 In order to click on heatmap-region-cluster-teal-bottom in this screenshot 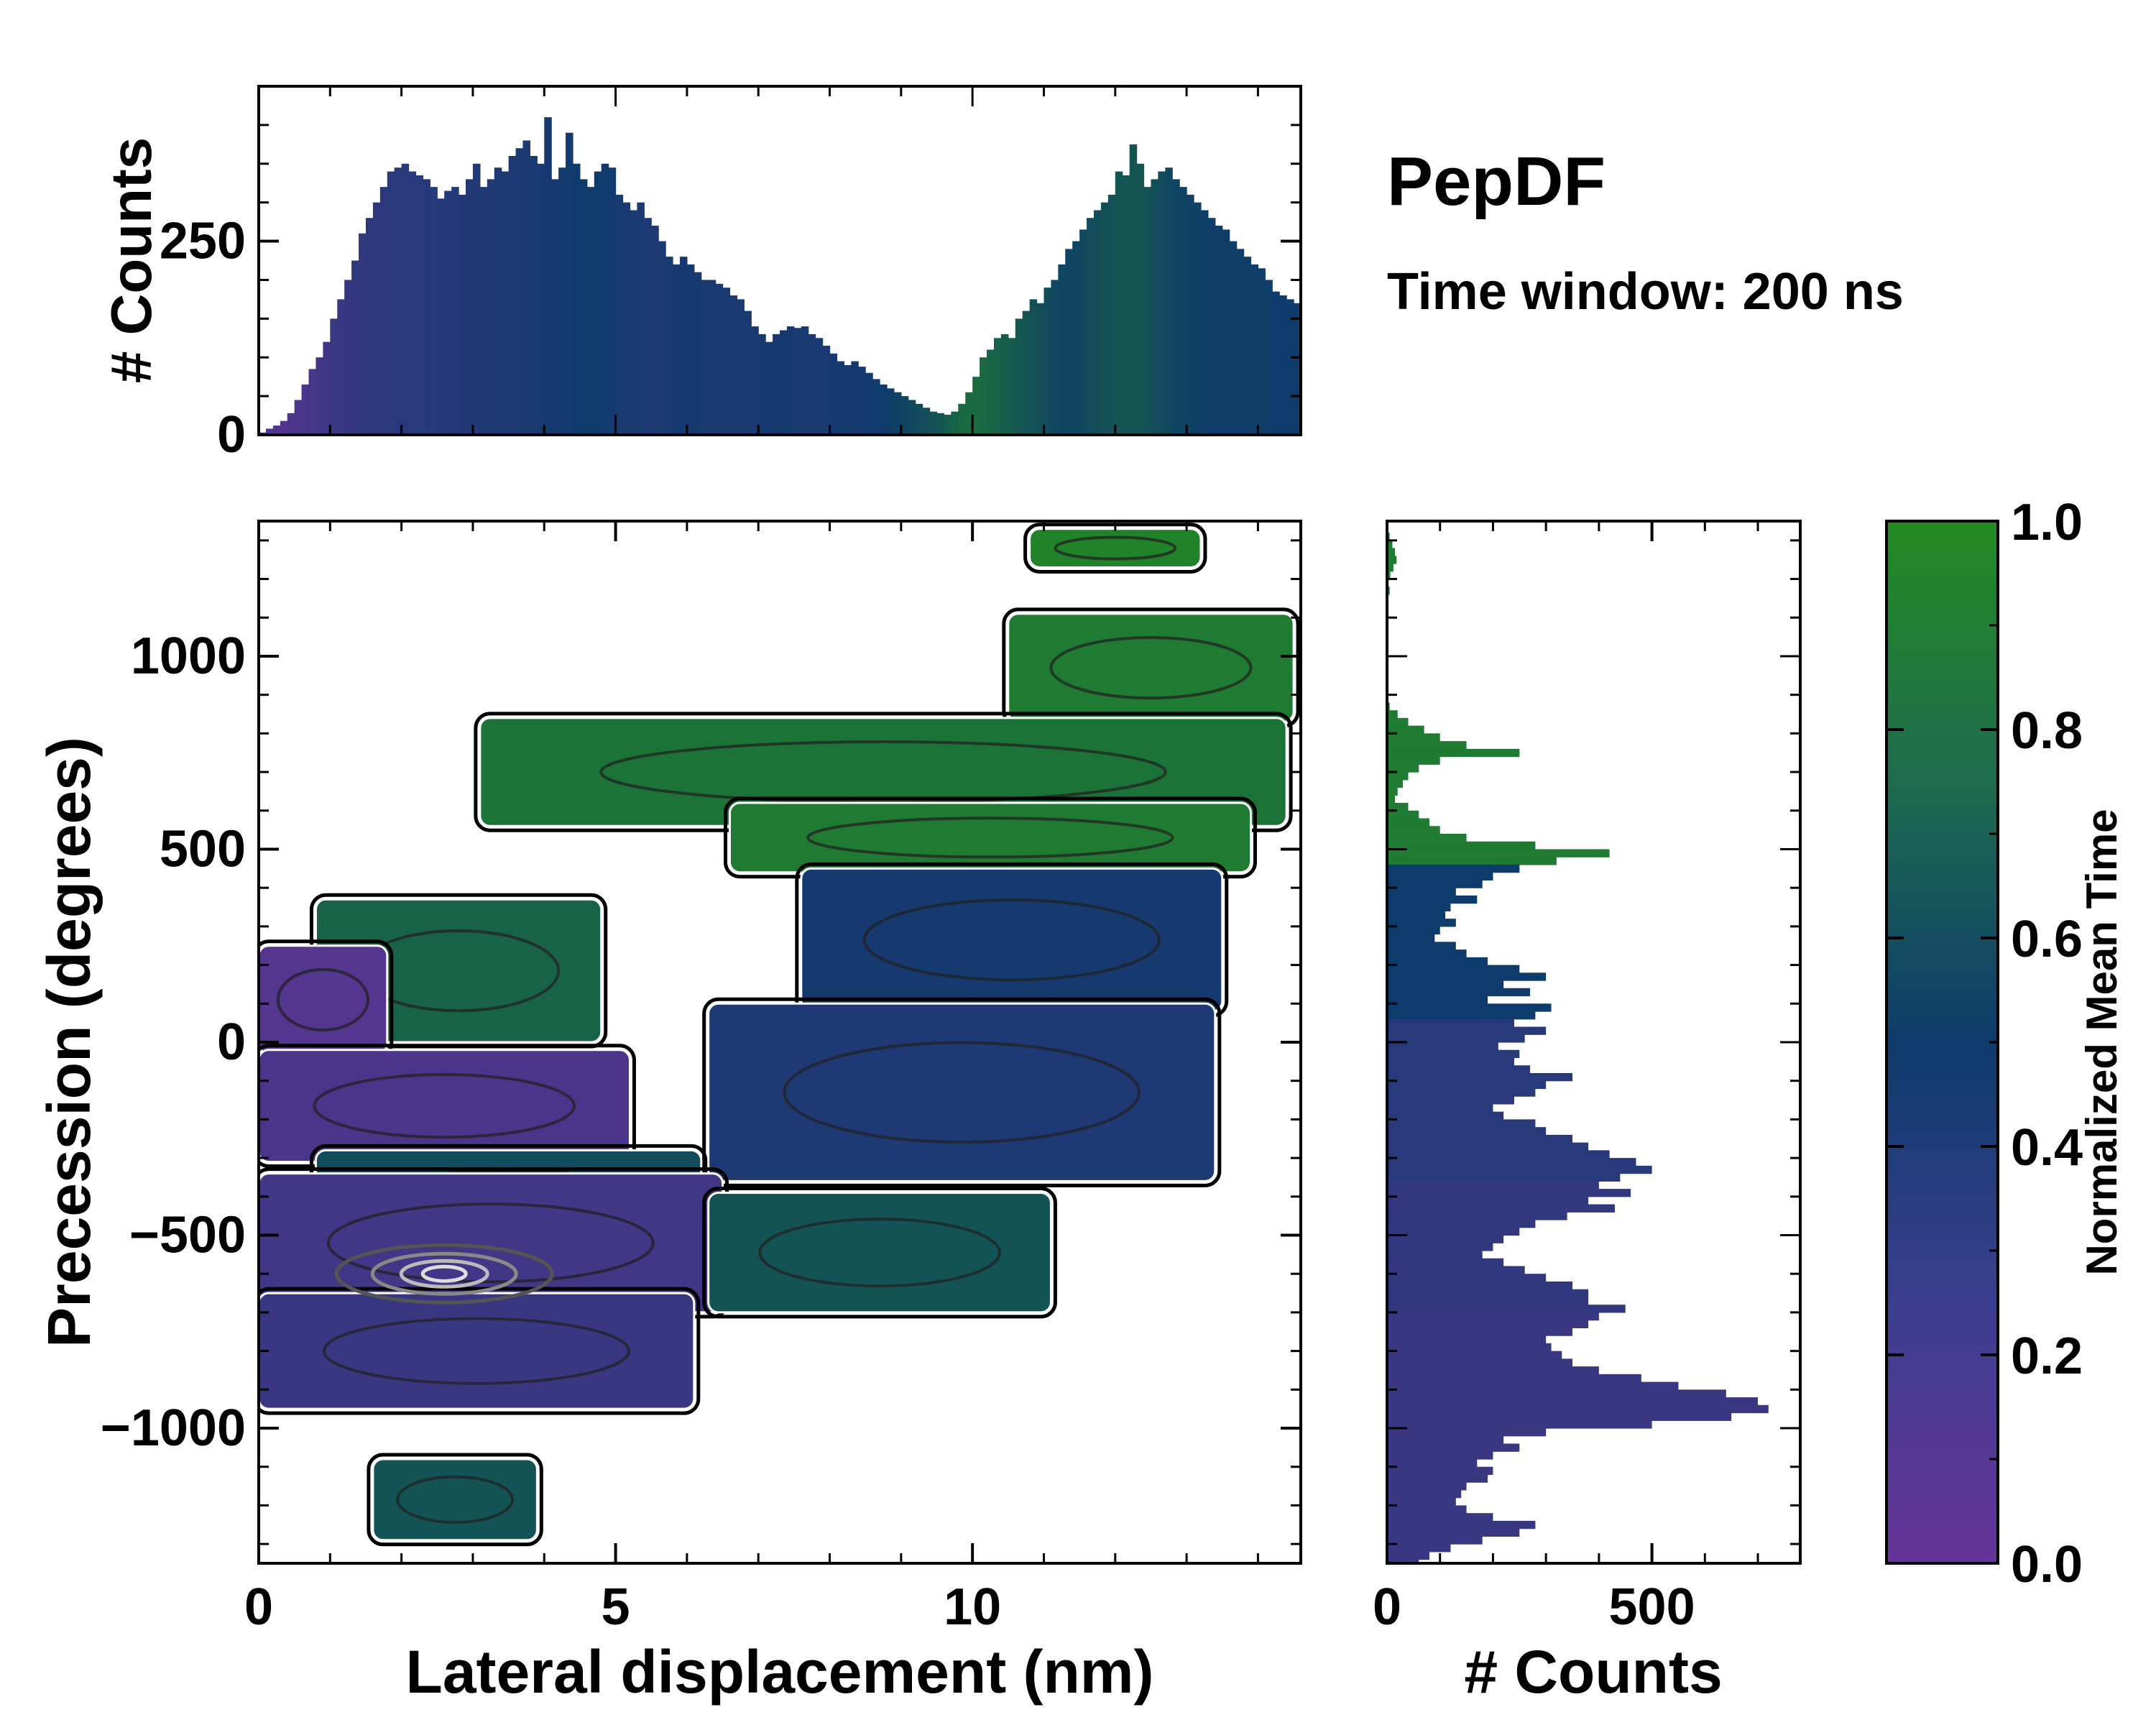, I will do `click(455, 1500)`.